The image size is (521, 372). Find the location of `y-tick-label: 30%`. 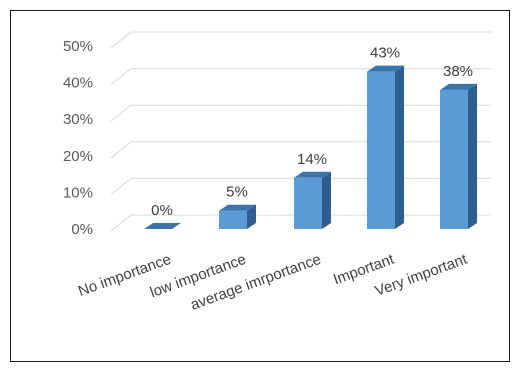

y-tick-label: 30% is located at coordinates (78, 119).